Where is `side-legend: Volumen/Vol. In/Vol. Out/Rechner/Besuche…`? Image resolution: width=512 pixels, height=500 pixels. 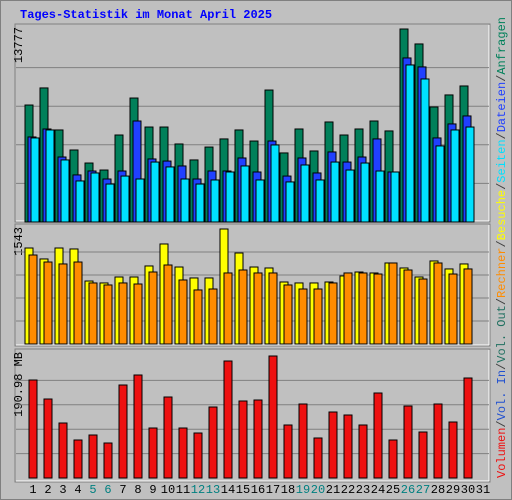 side-legend: Volumen/Vol. In/Vol. Out/Rechner/Besuche… is located at coordinates (502, 247).